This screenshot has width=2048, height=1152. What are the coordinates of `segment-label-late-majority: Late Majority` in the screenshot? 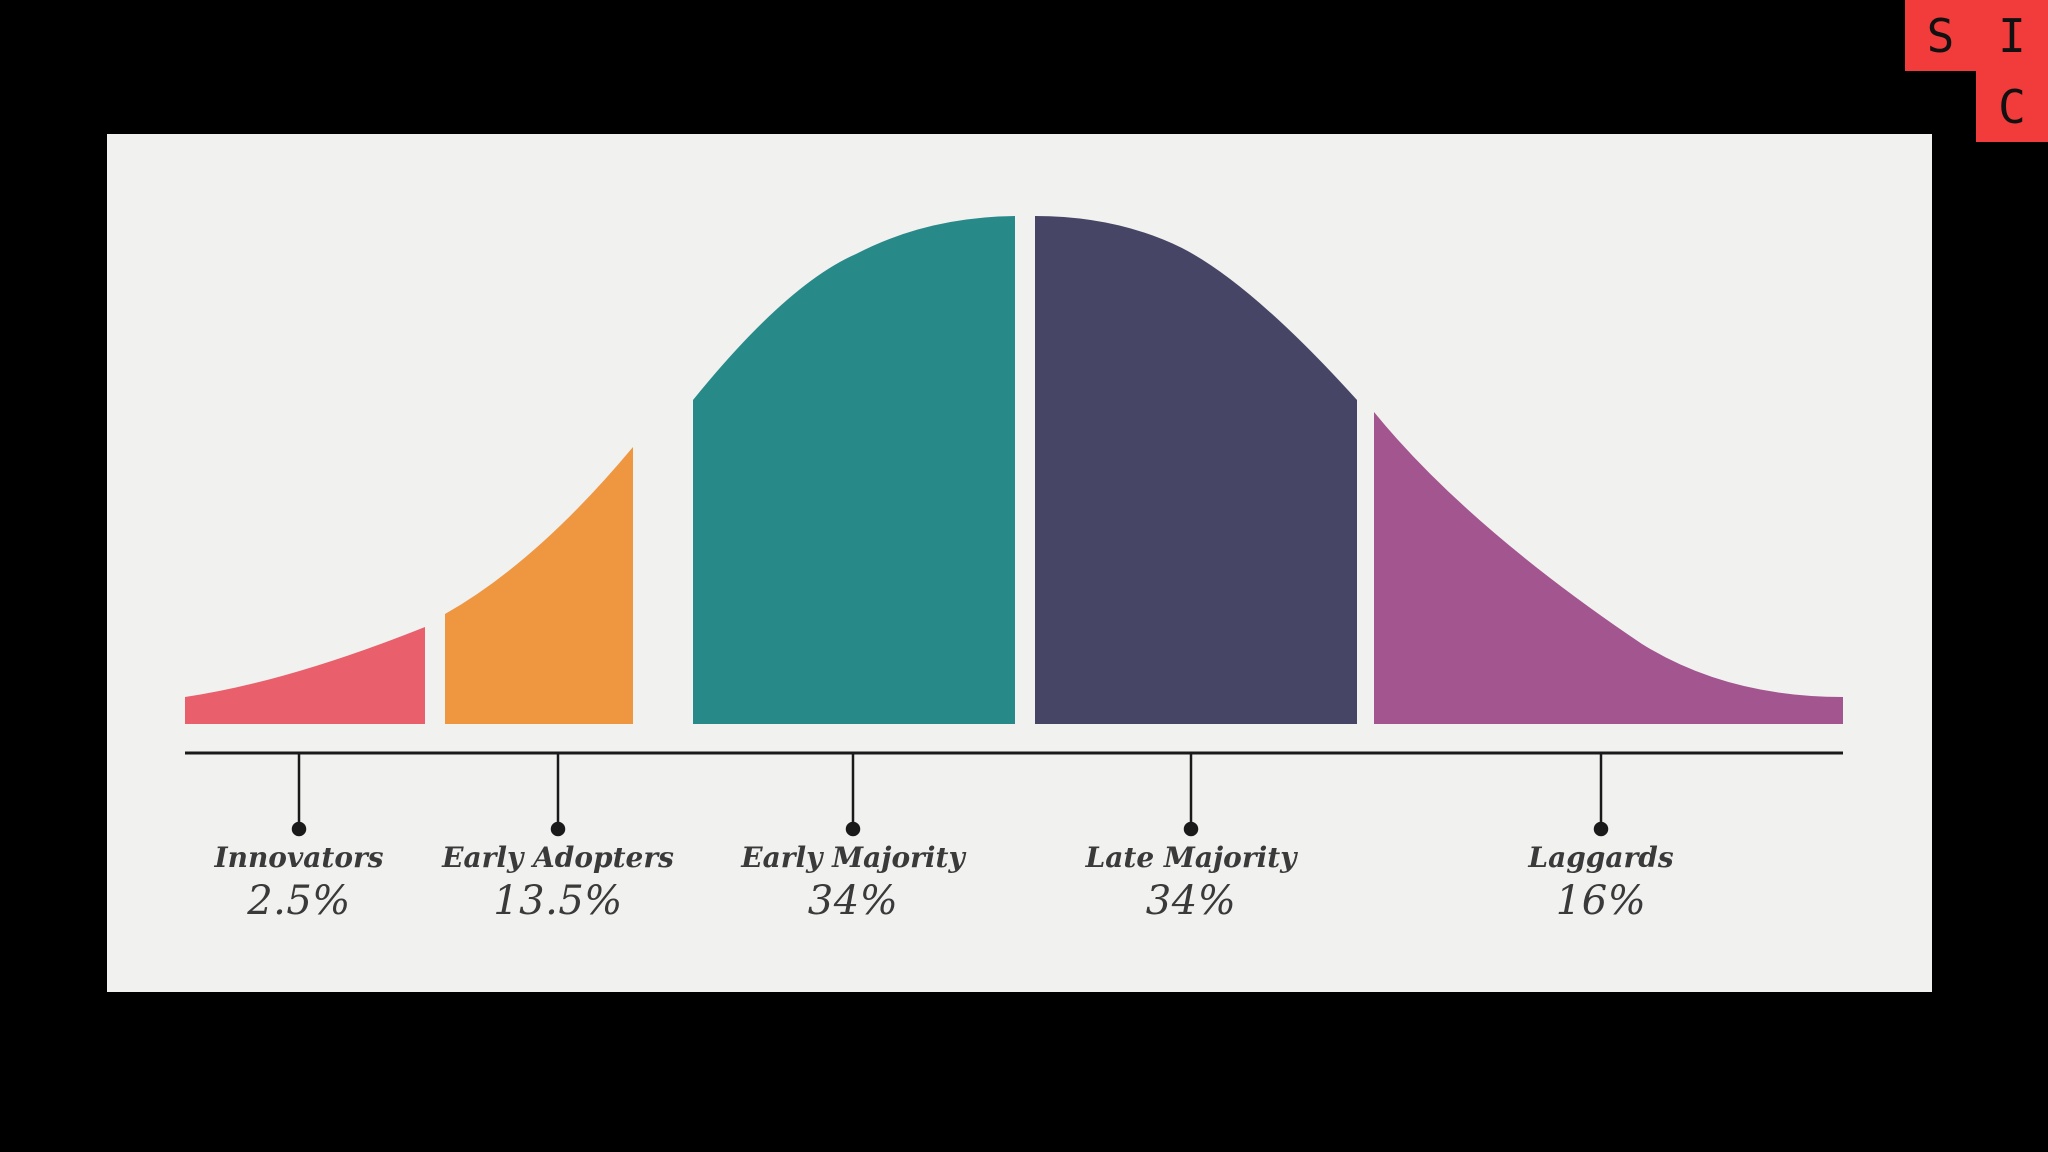 It's located at (1191, 857).